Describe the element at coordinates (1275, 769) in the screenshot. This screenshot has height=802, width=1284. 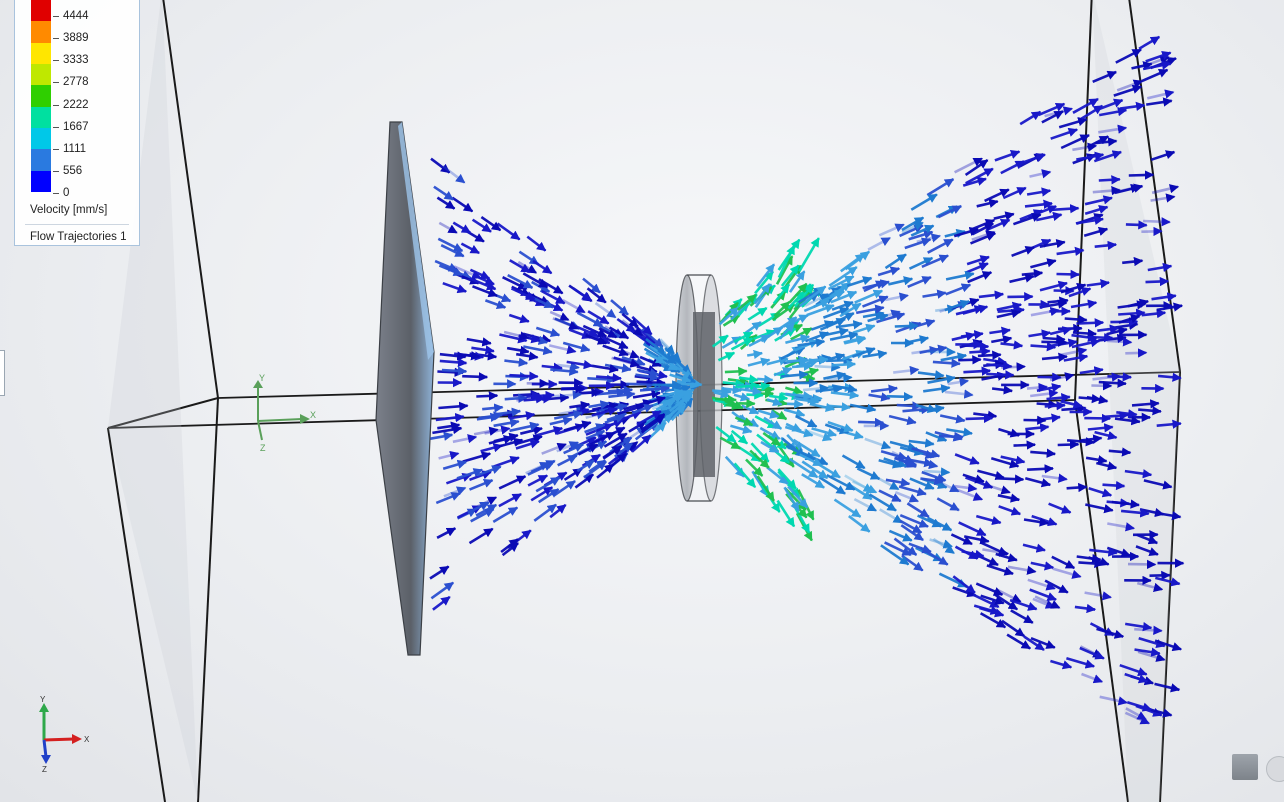
I see `view-orientation-button` at that location.